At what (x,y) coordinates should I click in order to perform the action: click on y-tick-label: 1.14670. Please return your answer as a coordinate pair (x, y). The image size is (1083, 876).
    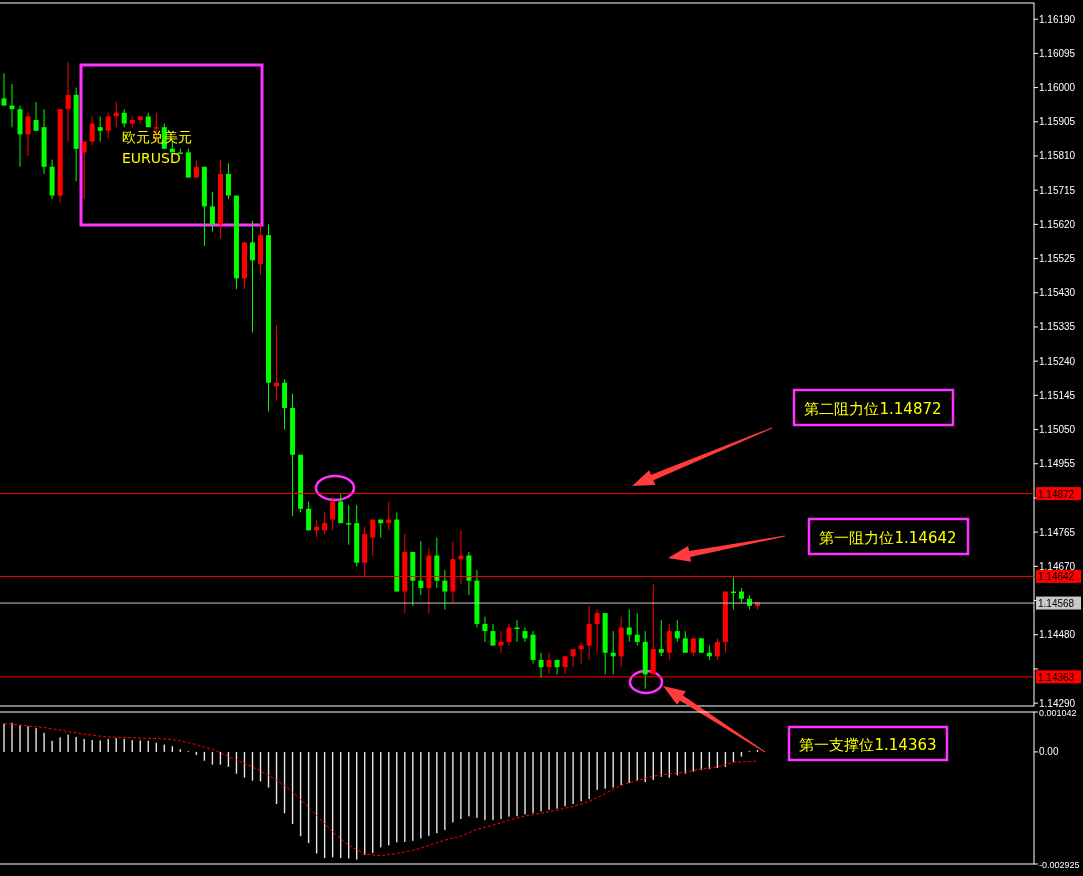
    Looking at the image, I should click on (1057, 566).